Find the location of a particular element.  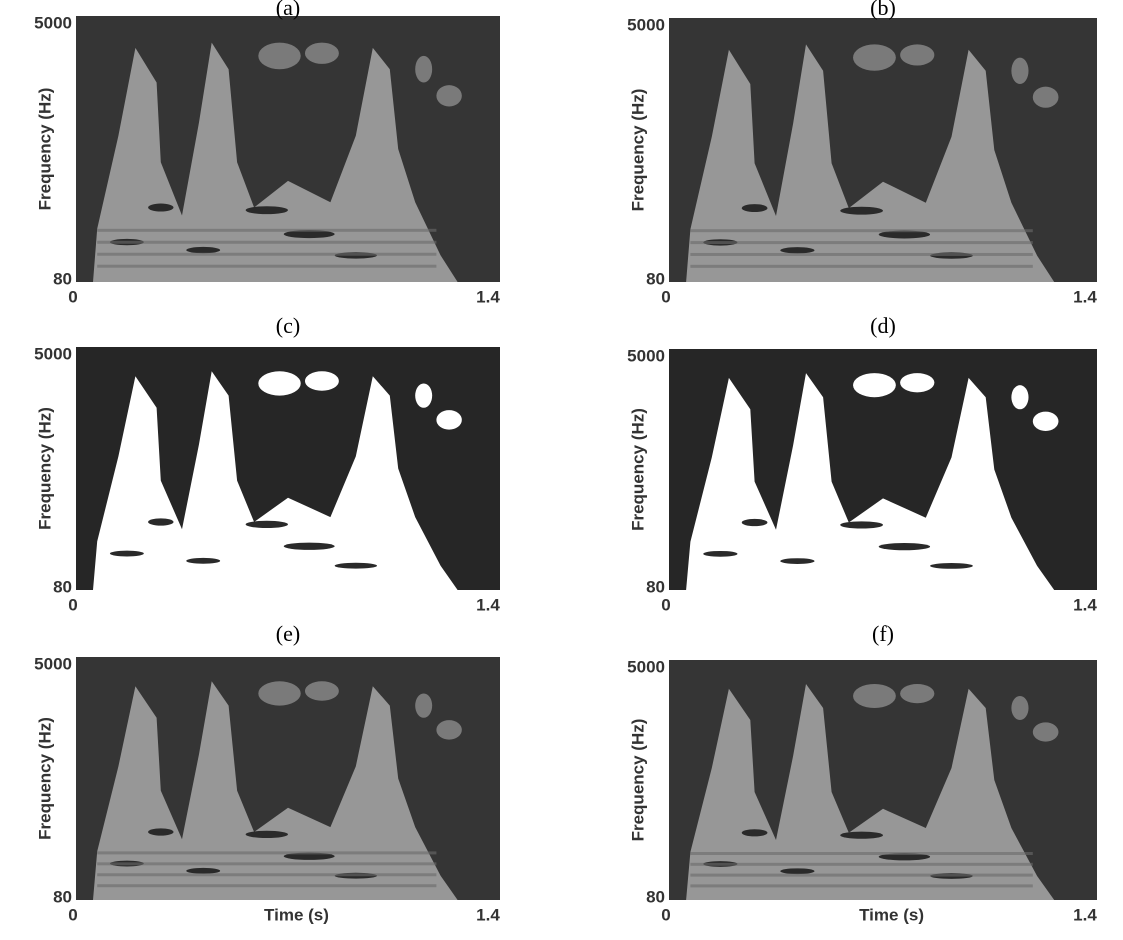

panel-label: (c) is located at coordinates (288, 325).